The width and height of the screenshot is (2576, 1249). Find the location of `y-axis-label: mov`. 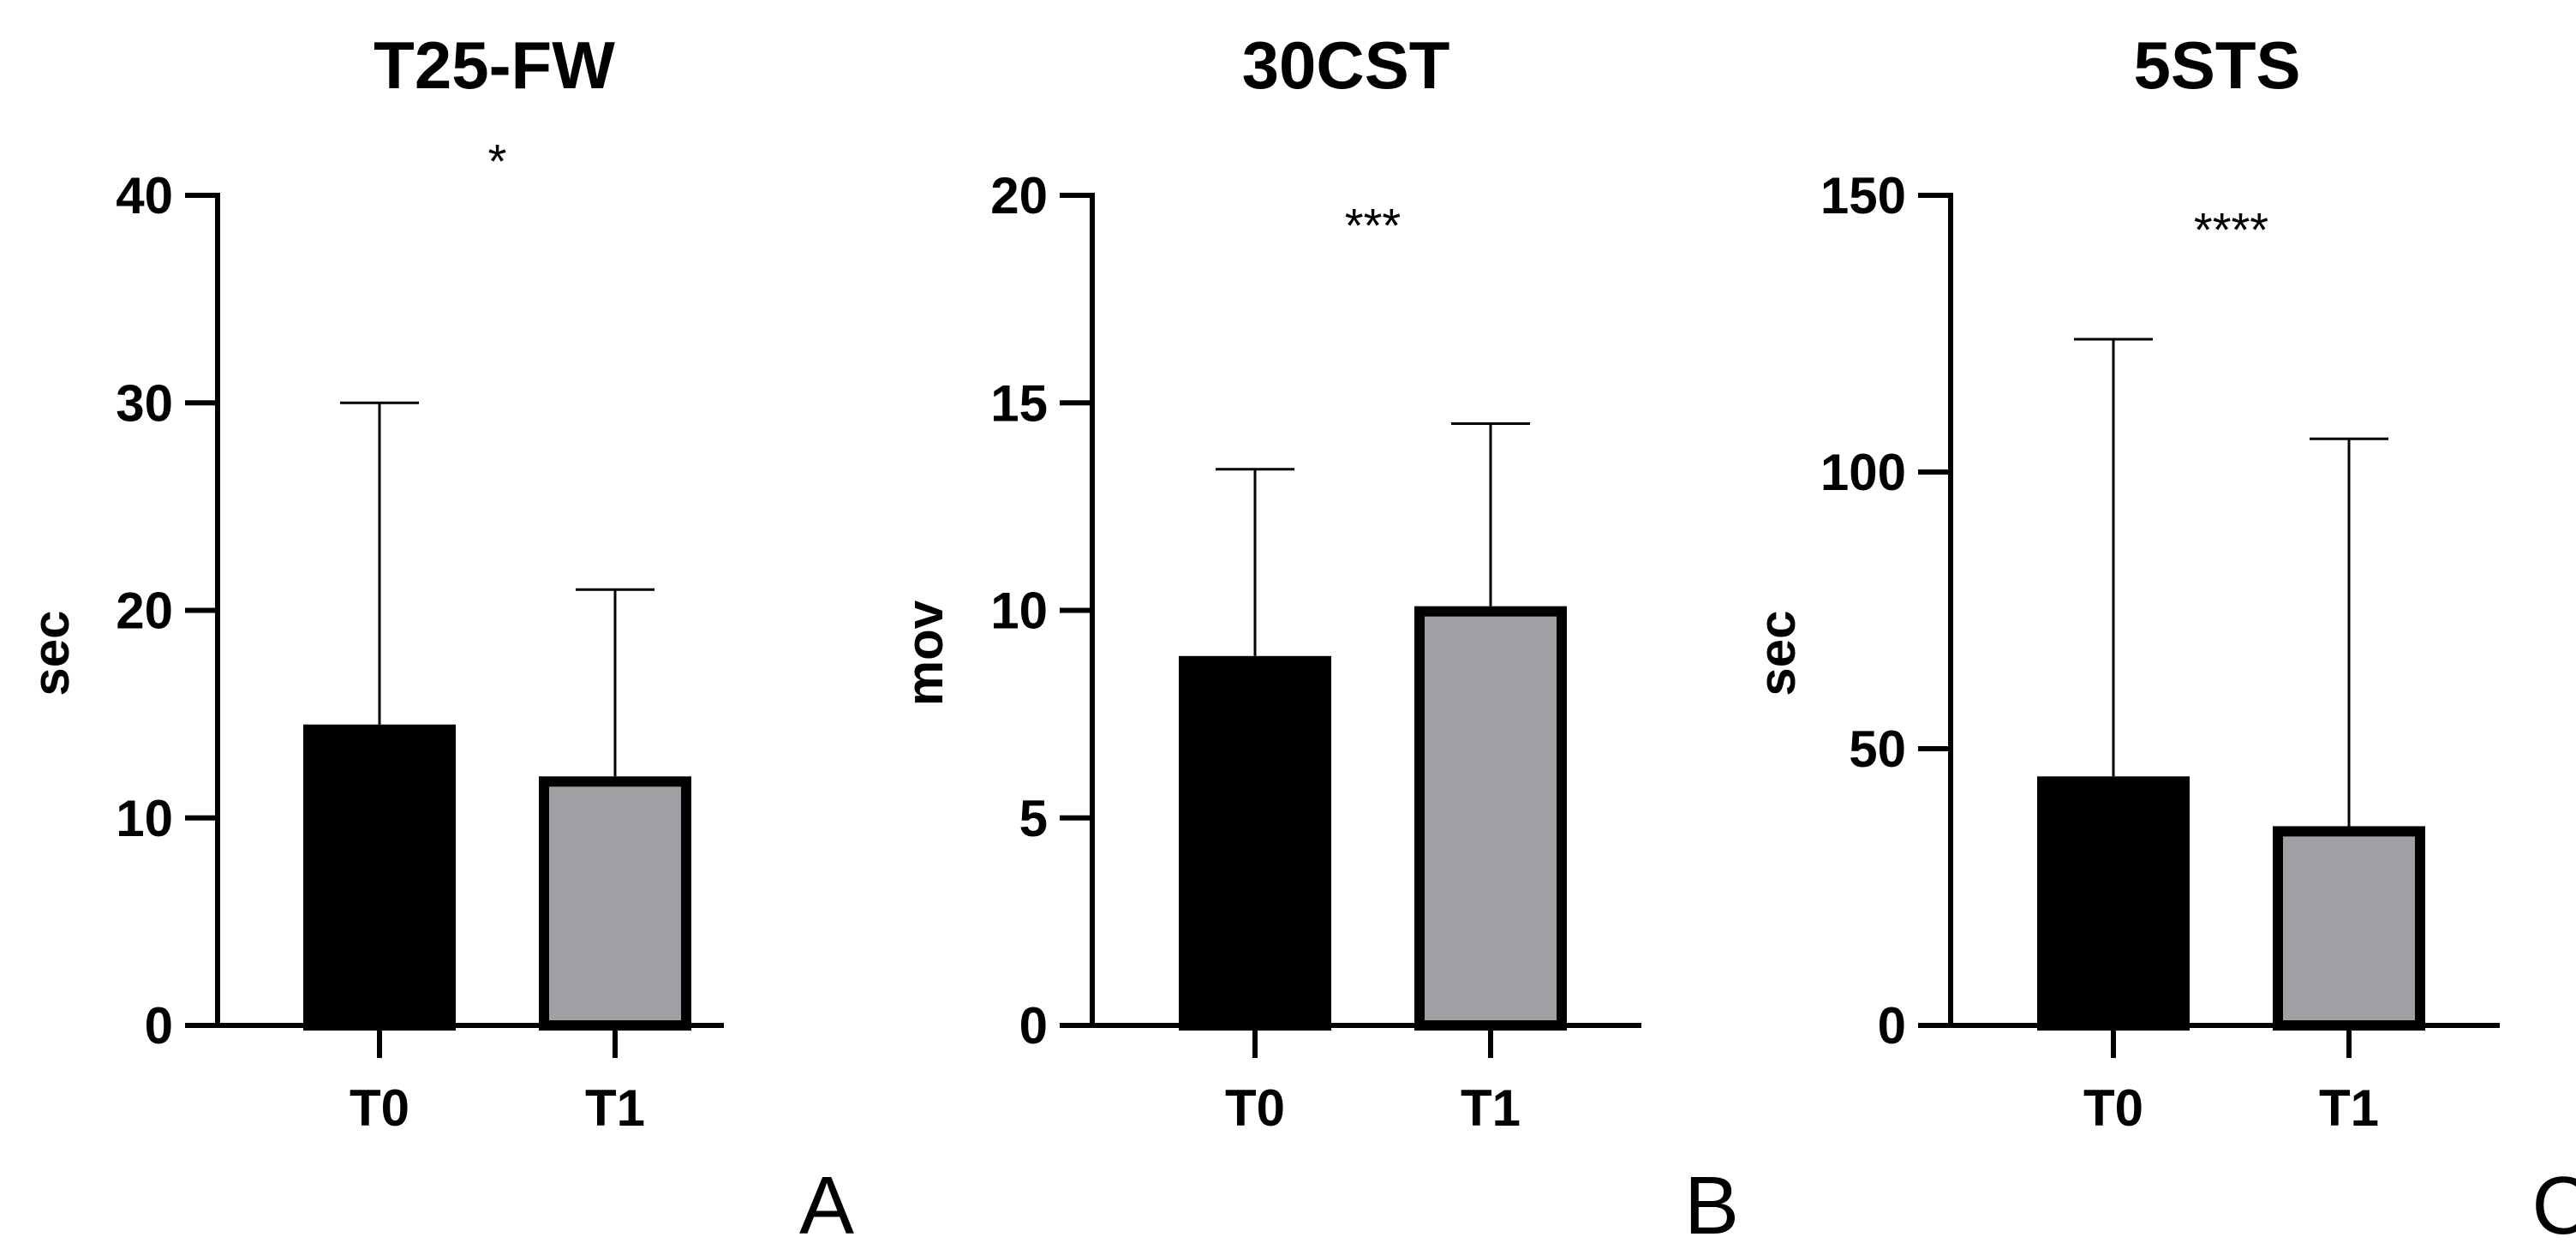

y-axis-label: mov is located at coordinates (924, 653).